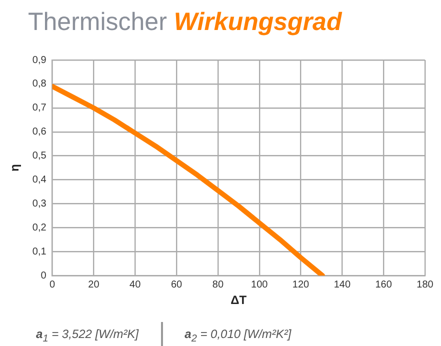 This screenshot has width=441, height=346. Describe the element at coordinates (53, 284) in the screenshot. I see `x-tick-label: 0` at that location.